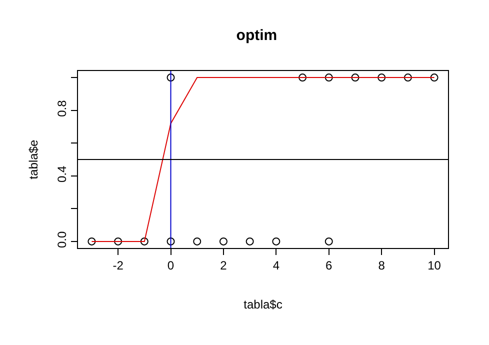 This screenshot has width=489, height=345. I want to click on x-tick-label: 0, so click(170, 265).